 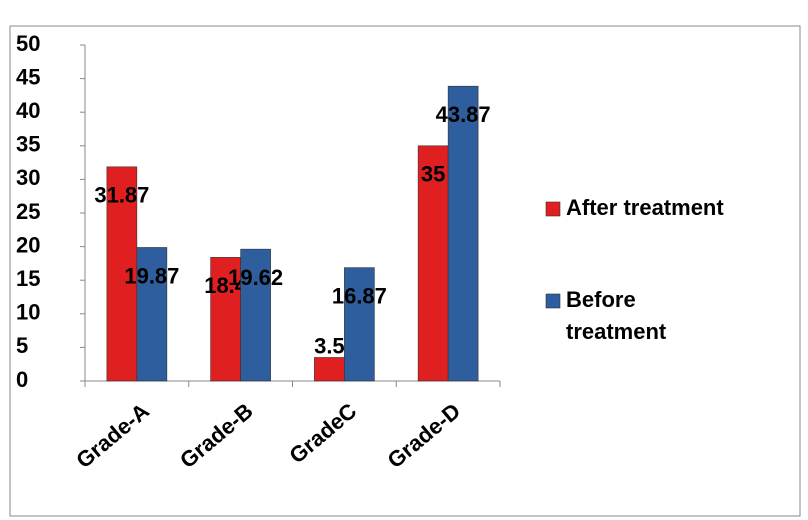 I want to click on data-label: 31.87, so click(x=121, y=195).